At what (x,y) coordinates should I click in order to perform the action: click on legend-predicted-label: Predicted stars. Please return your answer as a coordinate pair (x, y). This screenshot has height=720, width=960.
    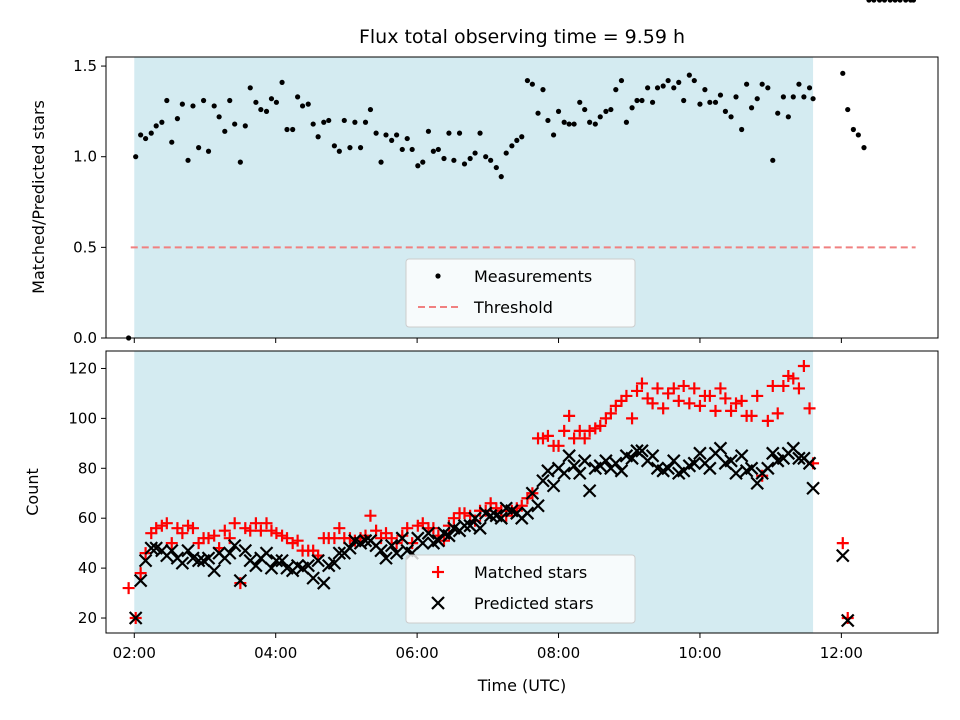
    Looking at the image, I should click on (534, 603).